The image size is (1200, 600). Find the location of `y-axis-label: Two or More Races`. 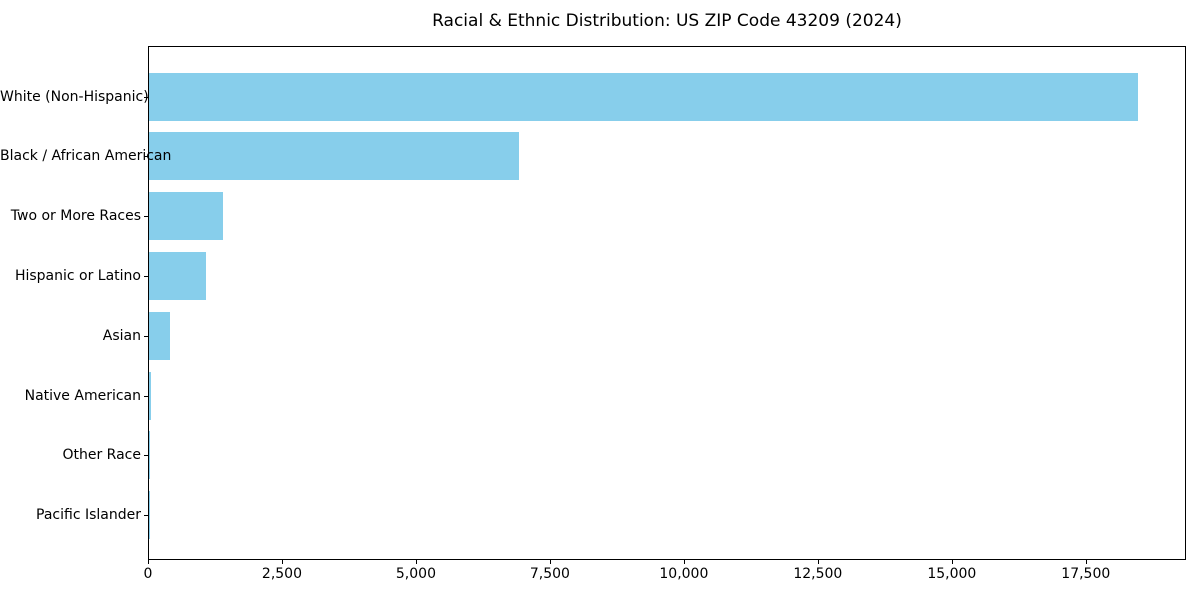

y-axis-label: Two or More Races is located at coordinates (75, 216).